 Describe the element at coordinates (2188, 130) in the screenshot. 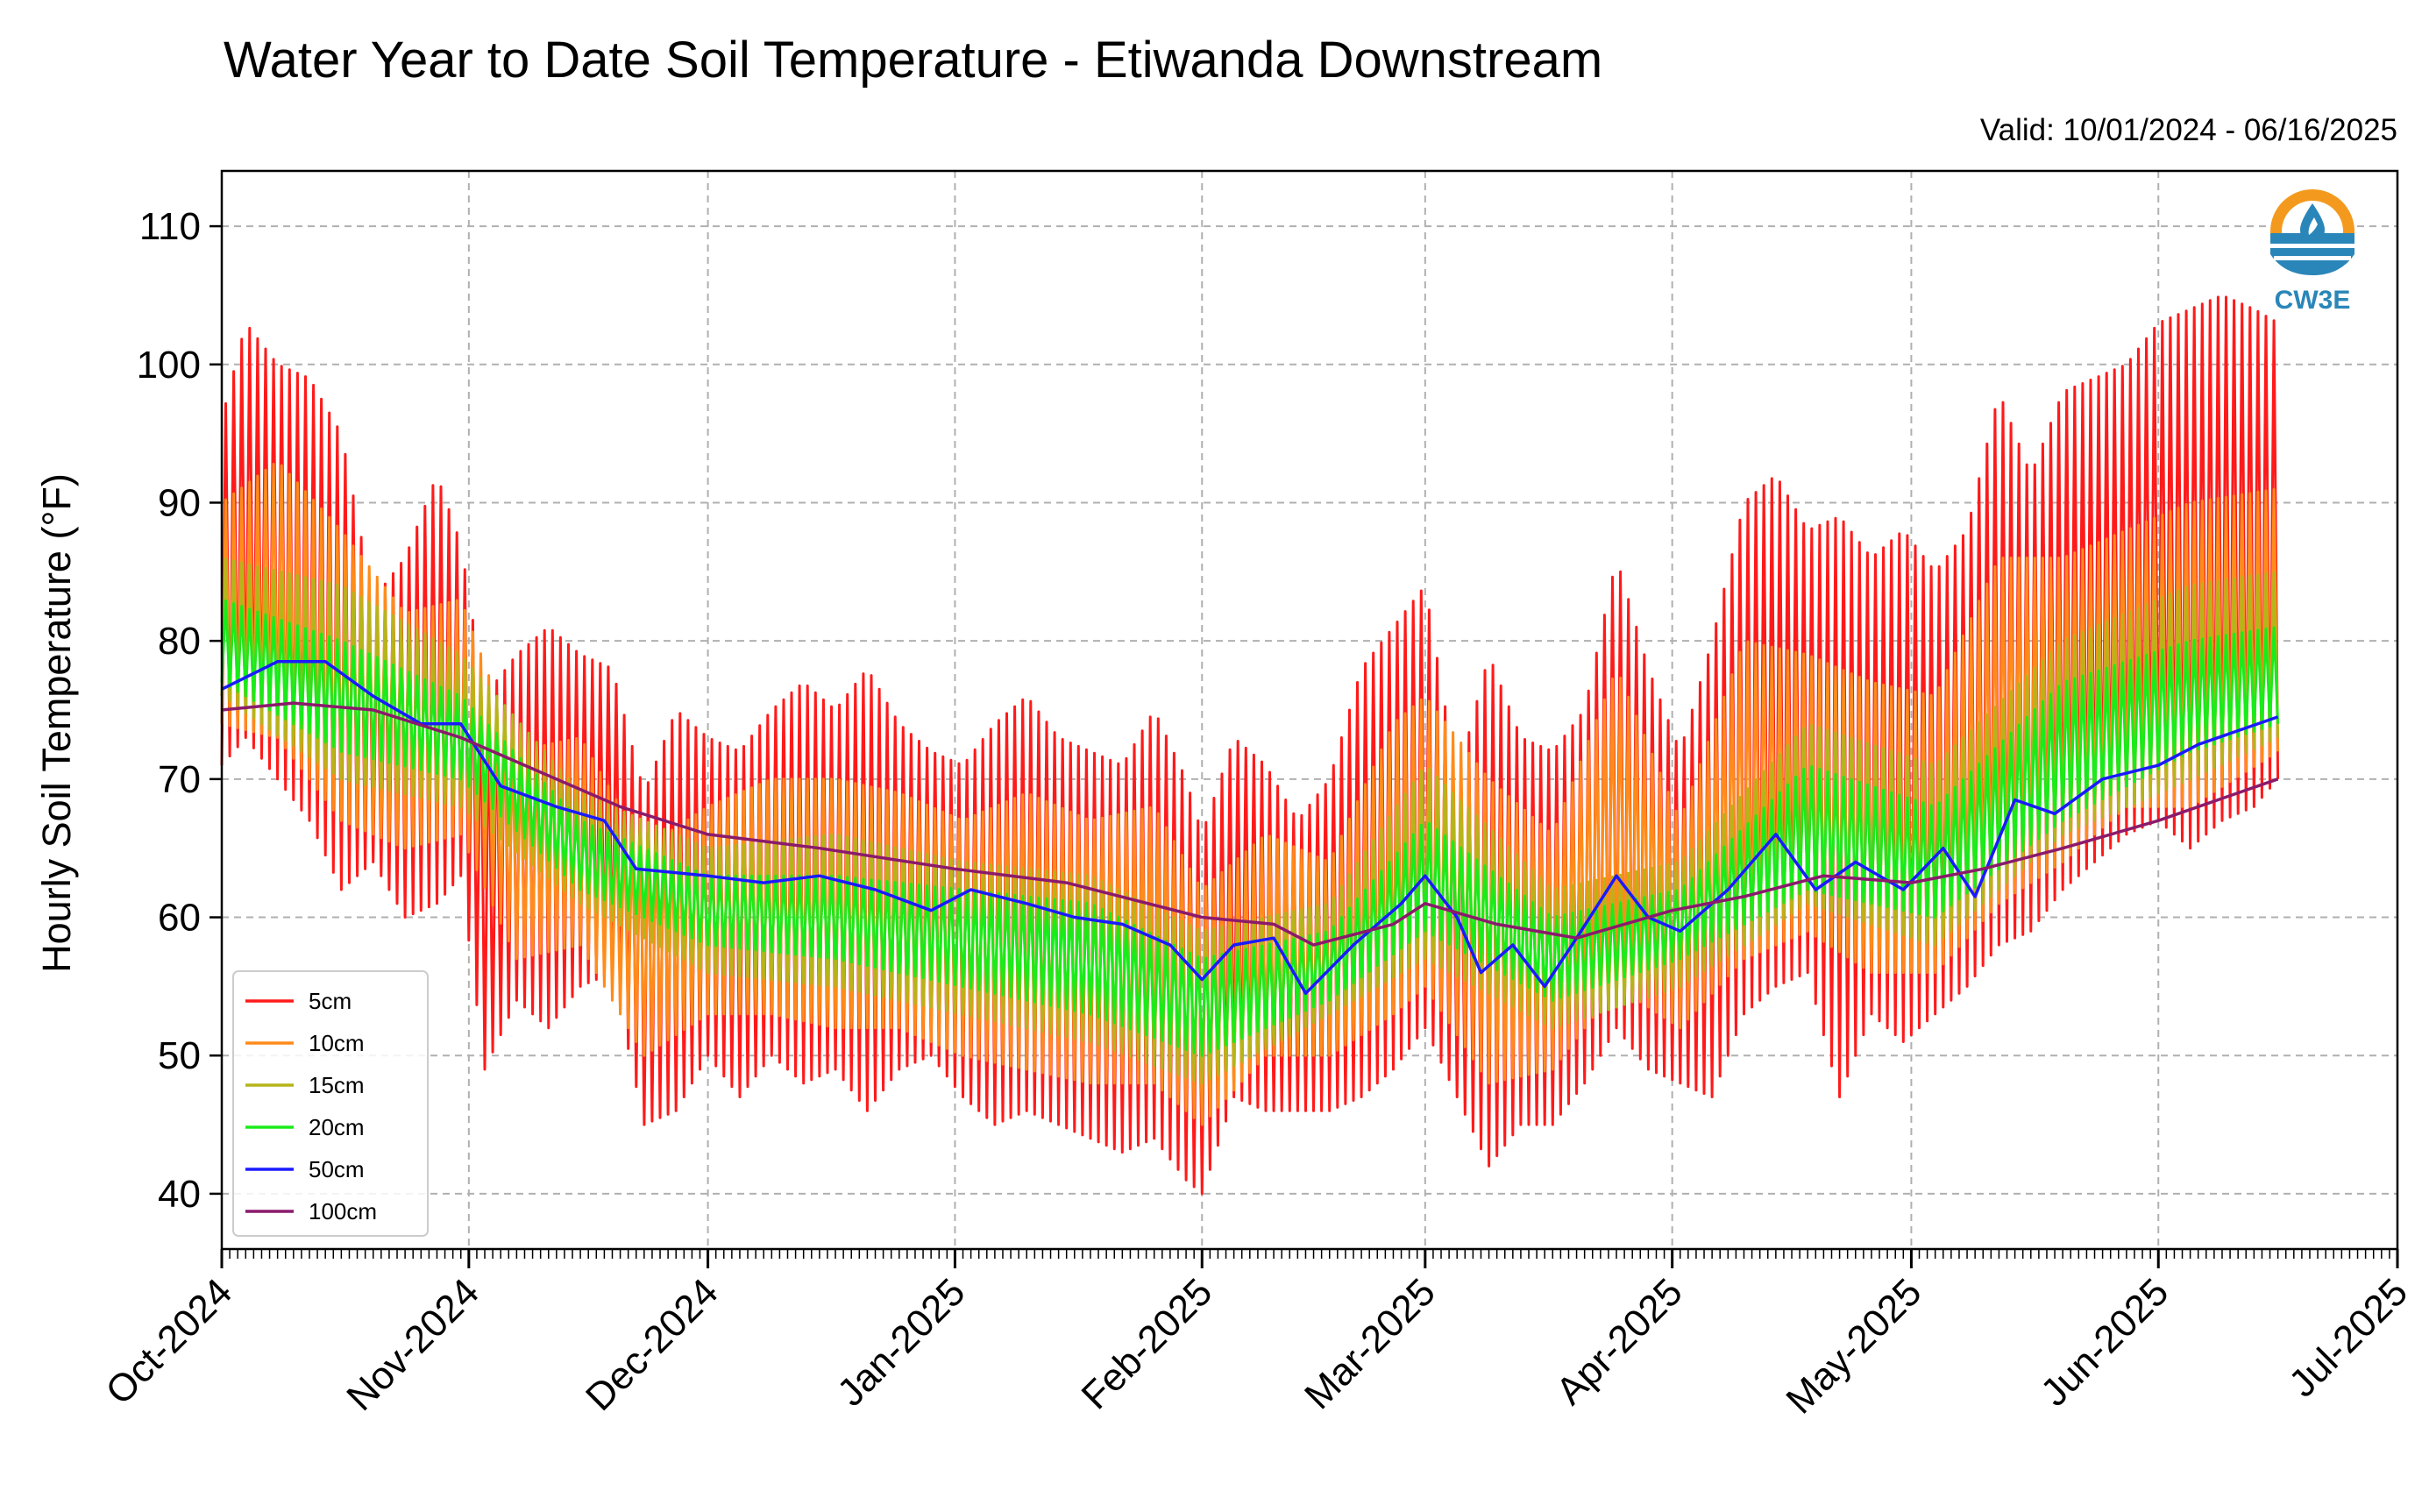

I see `chart-subtitle: Valid: 10/01/2024 - 06/16/2025` at that location.